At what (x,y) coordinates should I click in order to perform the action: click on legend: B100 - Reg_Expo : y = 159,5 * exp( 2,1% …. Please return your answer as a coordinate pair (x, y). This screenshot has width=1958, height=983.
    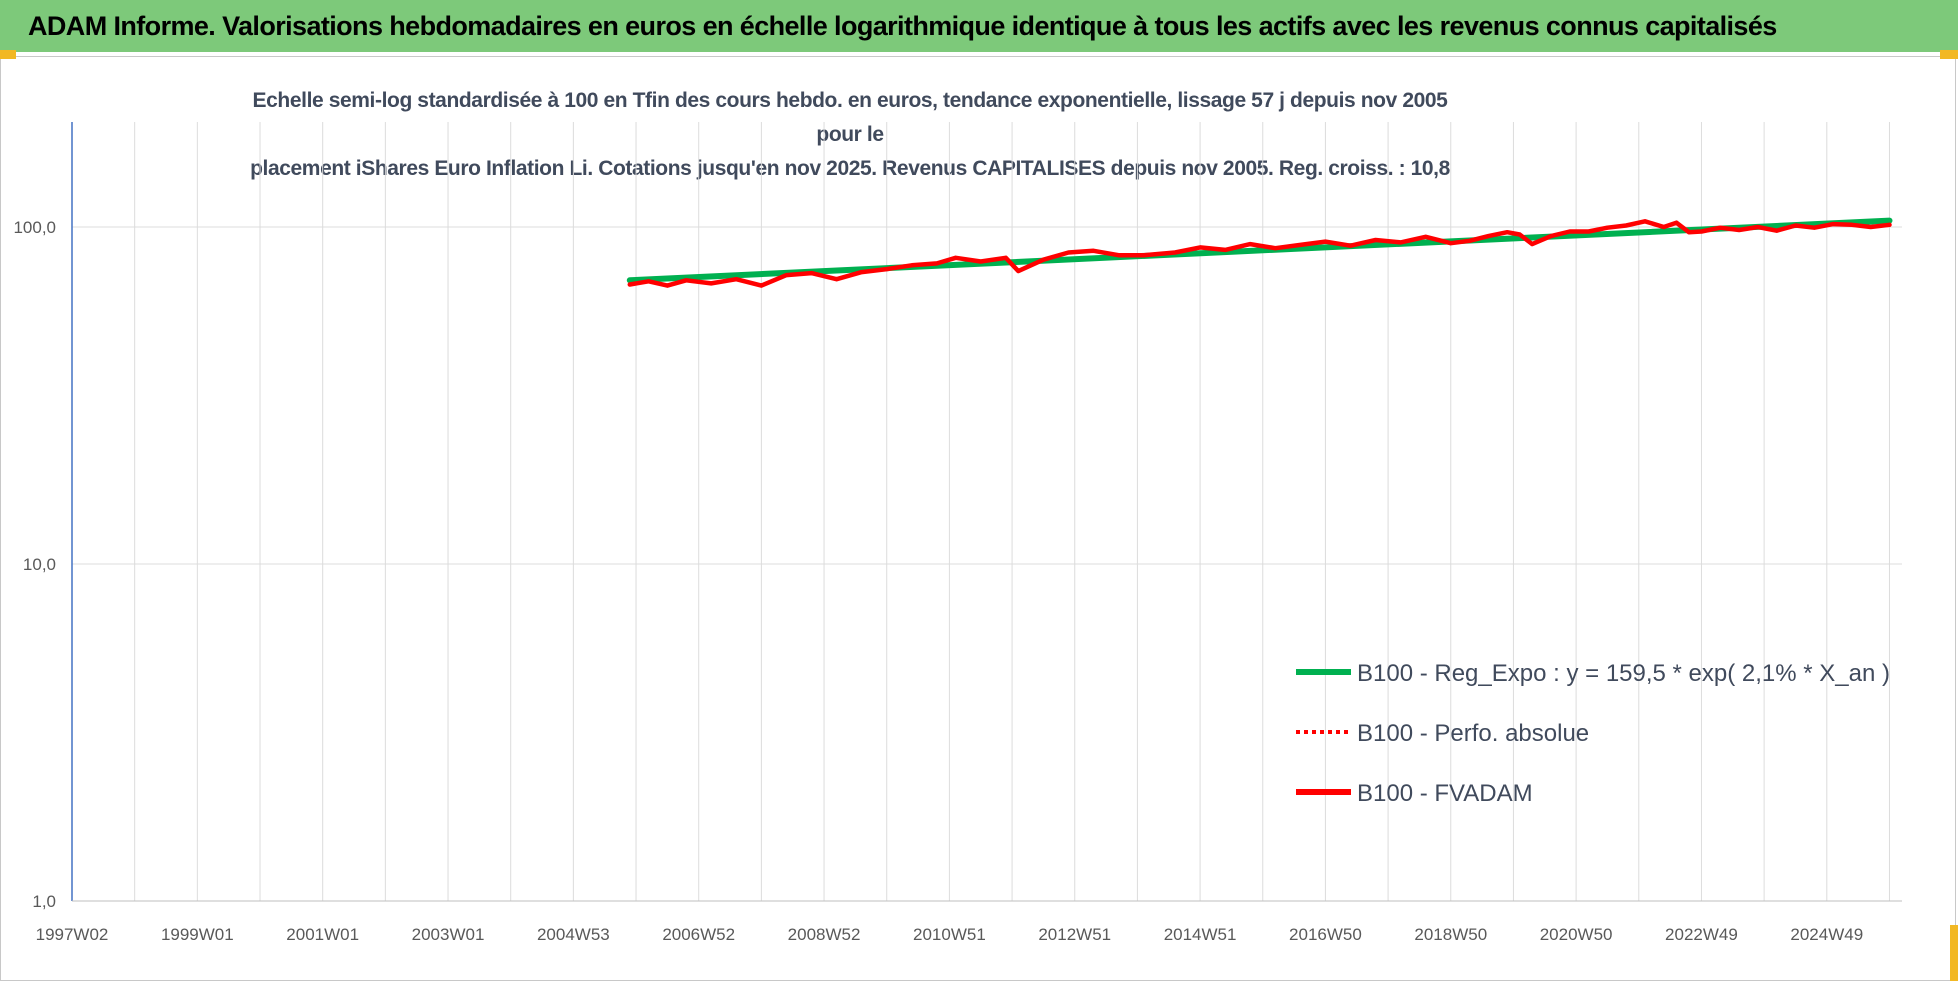
    Looking at the image, I should click on (1593, 733).